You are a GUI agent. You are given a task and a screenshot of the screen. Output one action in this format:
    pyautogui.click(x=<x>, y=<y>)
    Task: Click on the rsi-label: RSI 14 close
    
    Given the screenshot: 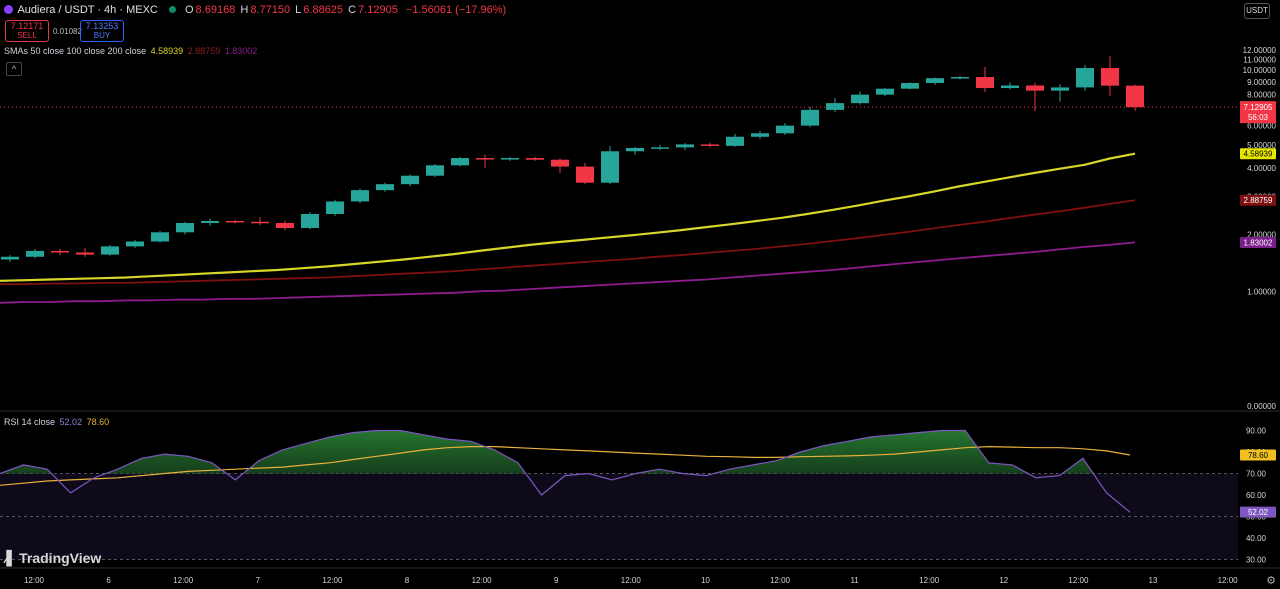 What is the action you would take?
    pyautogui.click(x=30, y=422)
    